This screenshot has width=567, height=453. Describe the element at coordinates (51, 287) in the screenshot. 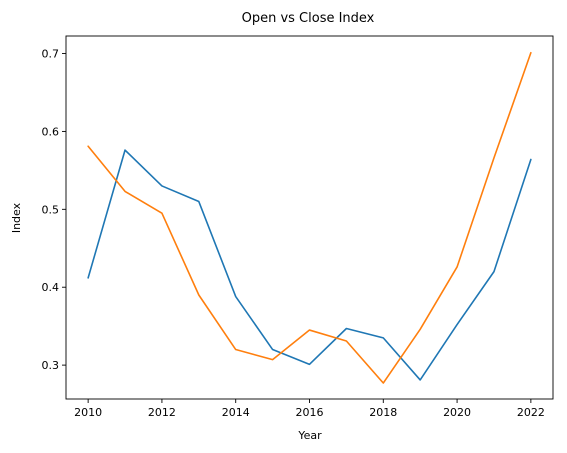

I see `y-tick-label: 0.4` at that location.